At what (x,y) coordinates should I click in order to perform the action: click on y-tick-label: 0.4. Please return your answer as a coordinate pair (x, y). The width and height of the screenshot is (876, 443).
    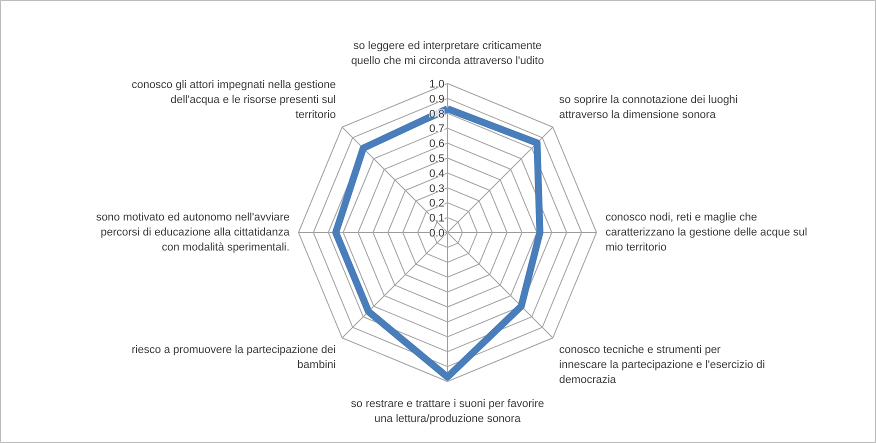
    Looking at the image, I should click on (437, 174).